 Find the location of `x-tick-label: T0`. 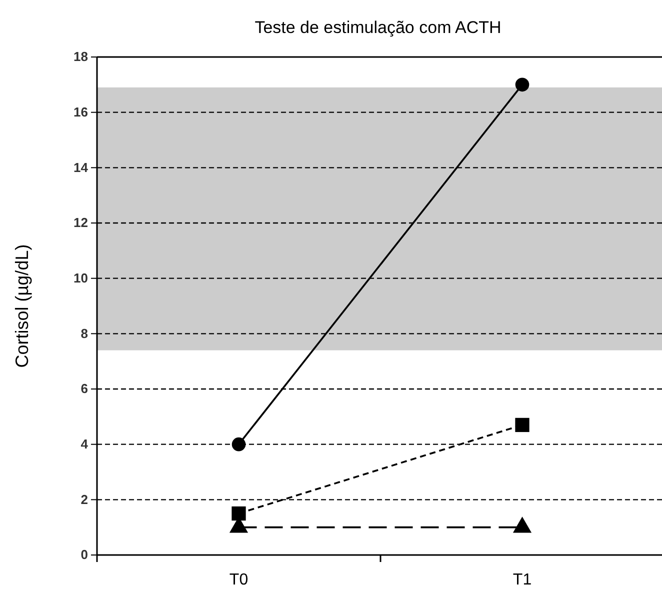

x-tick-label: T0 is located at coordinates (238, 579).